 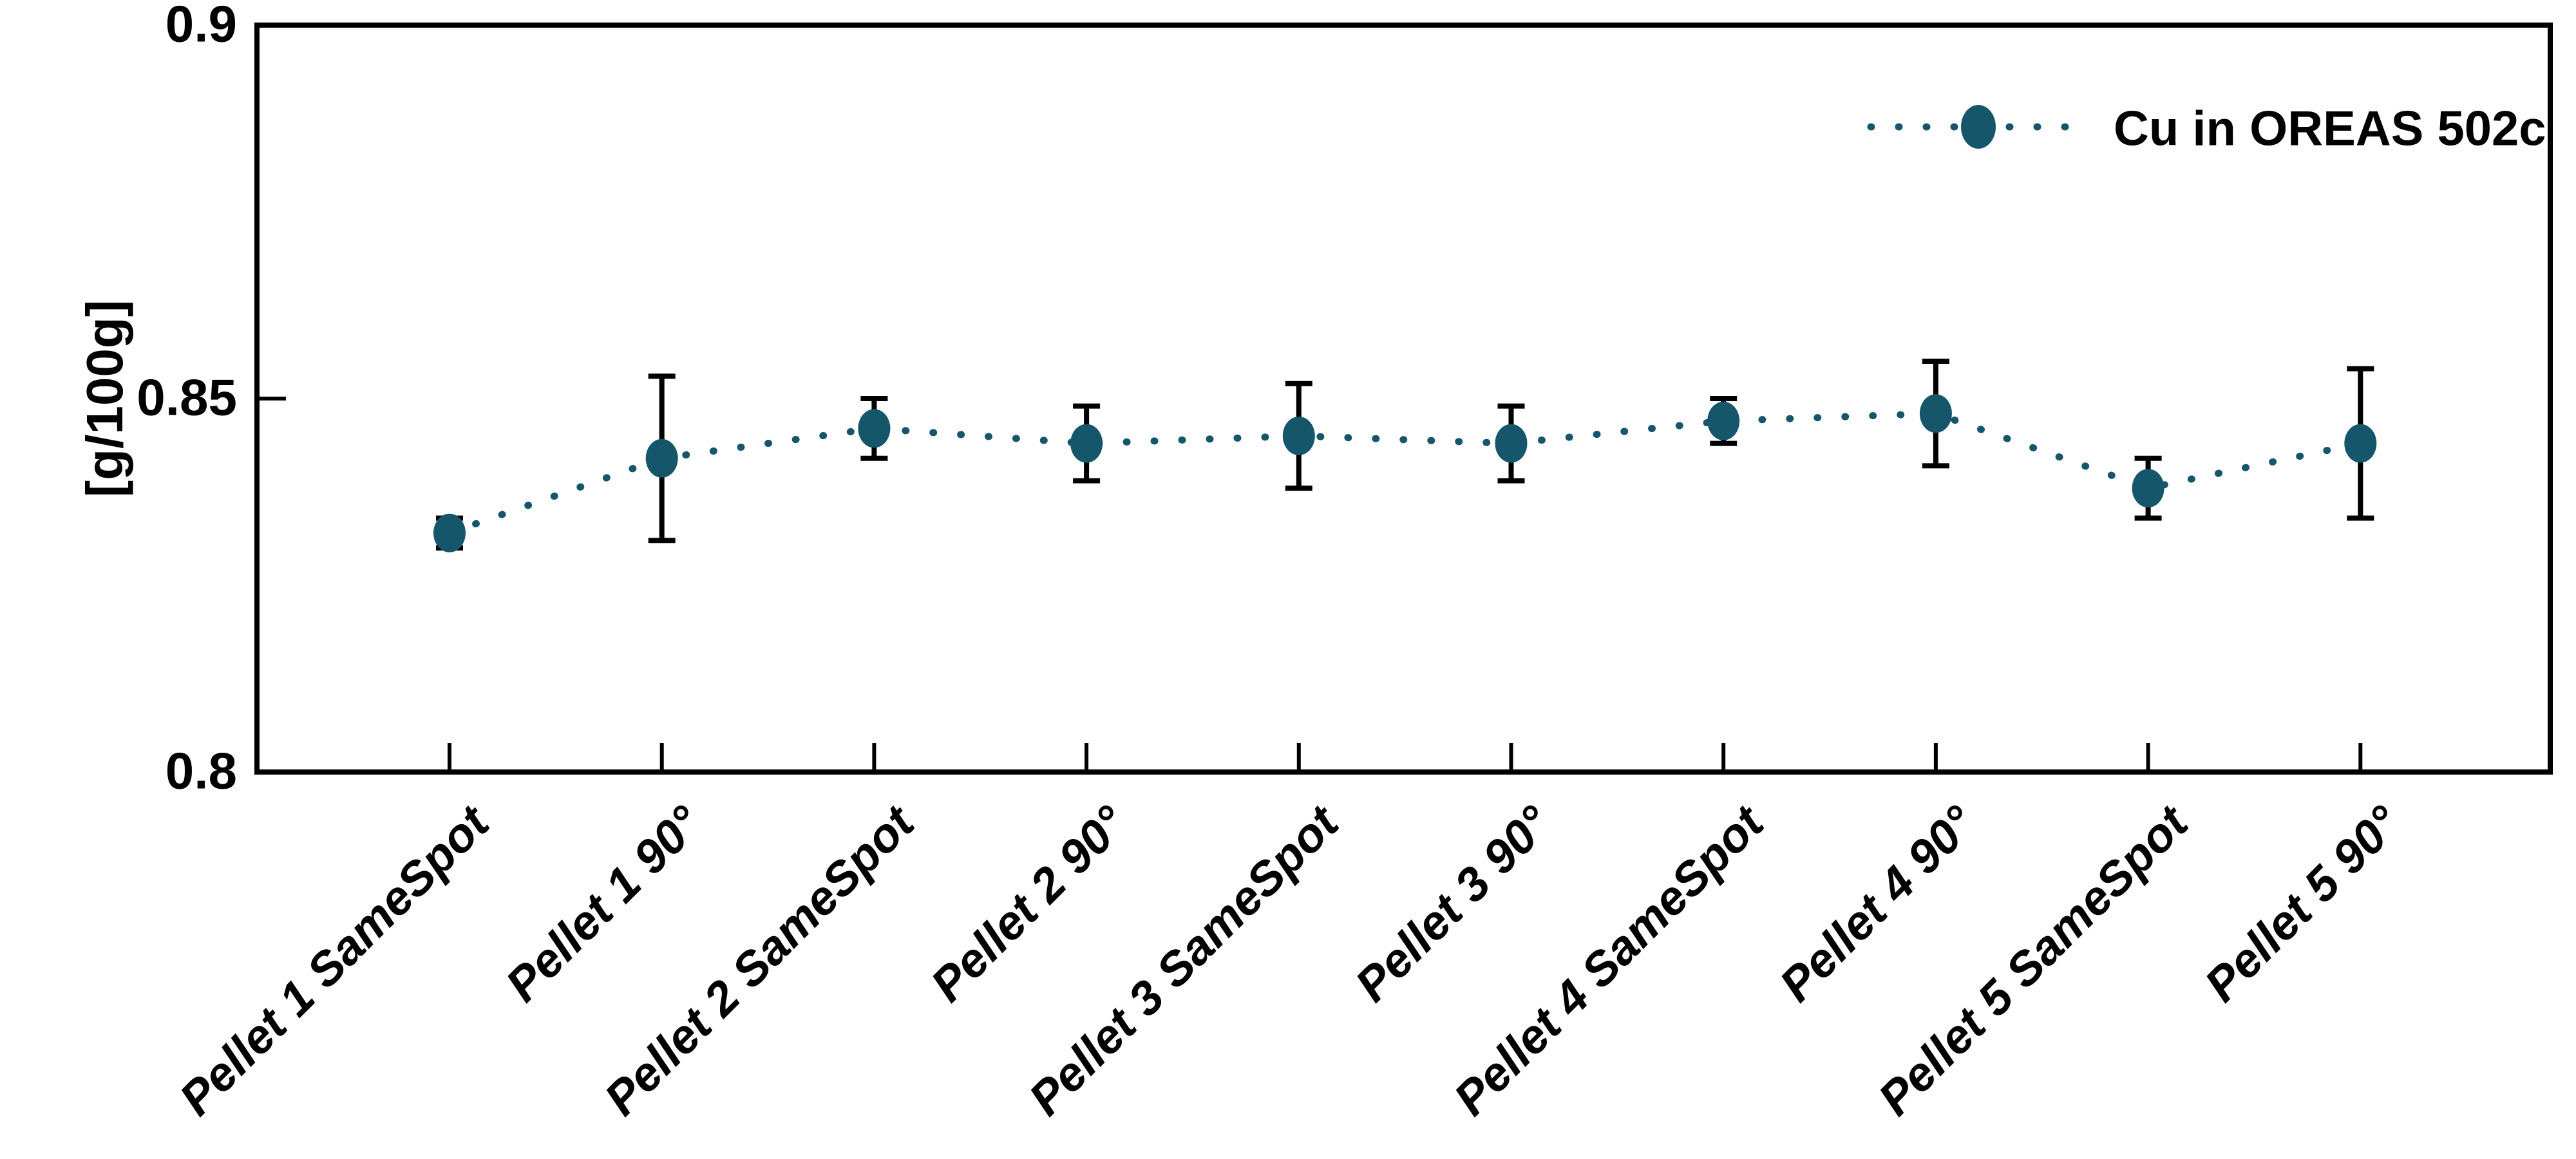 I want to click on series-line, so click(x=1405, y=473).